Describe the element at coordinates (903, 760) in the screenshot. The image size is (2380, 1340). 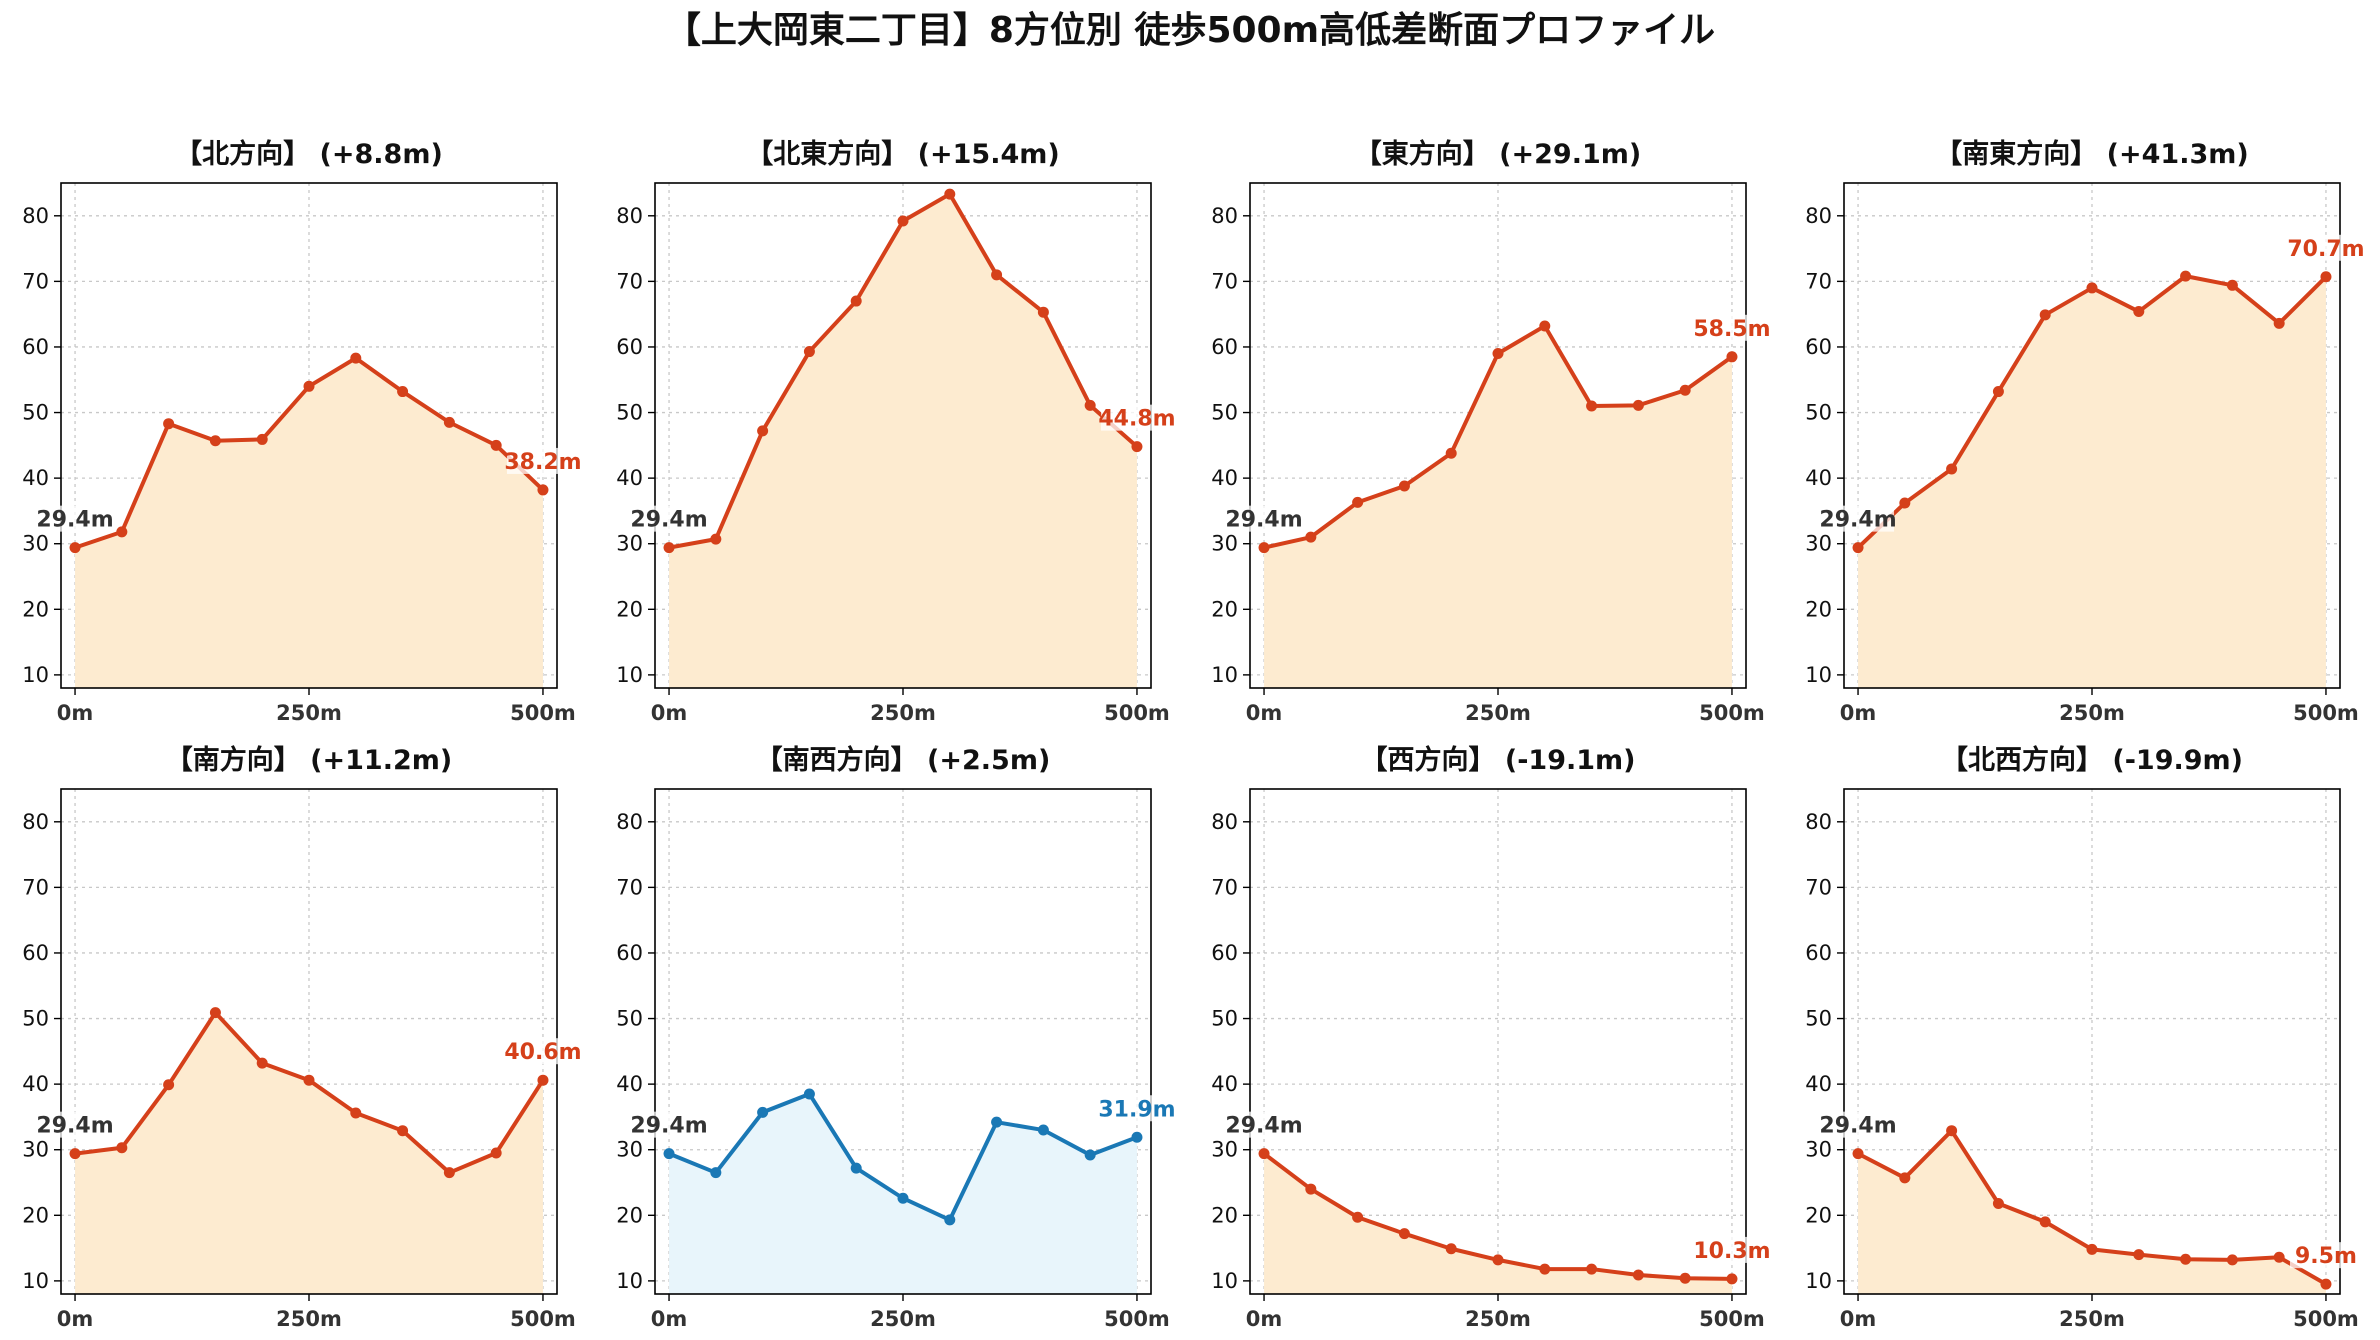
I see `panel-title: 【南西方向】 (+2.5m)` at that location.